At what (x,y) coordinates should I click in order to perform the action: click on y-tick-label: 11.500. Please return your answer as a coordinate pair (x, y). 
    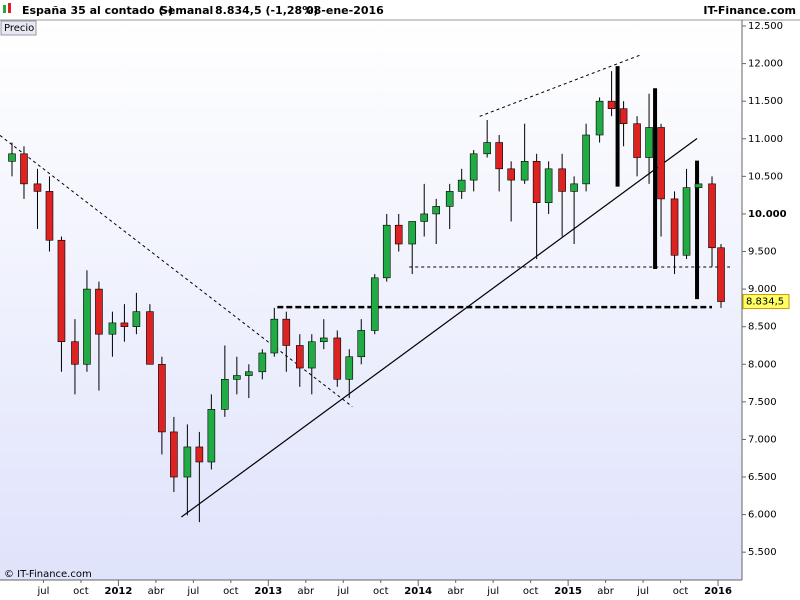
    Looking at the image, I should click on (765, 101).